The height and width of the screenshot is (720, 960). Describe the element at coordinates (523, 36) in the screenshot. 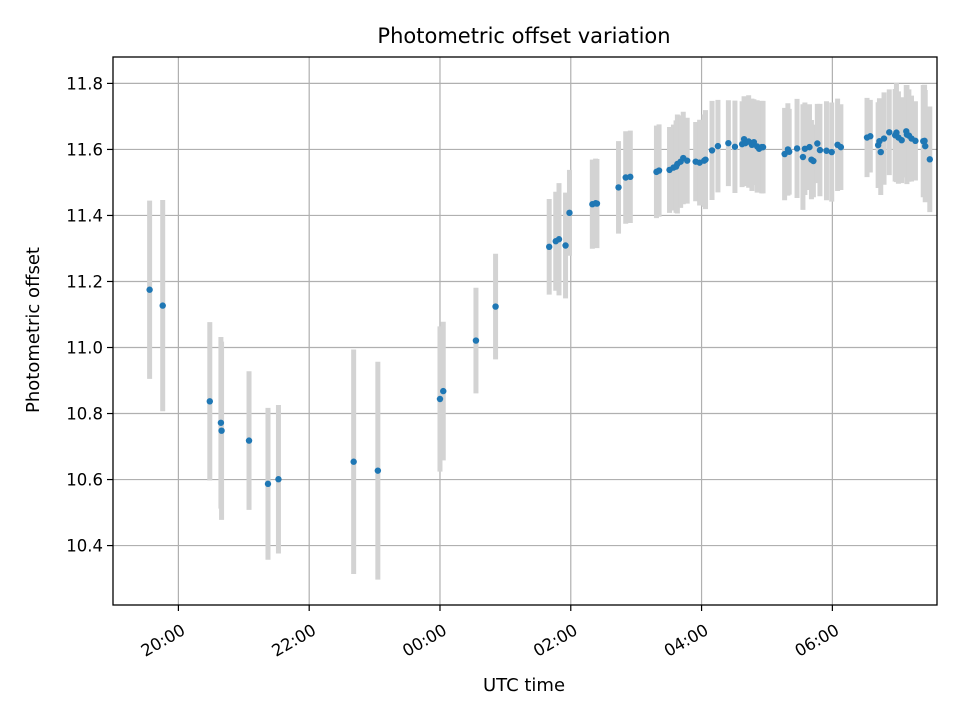

I see `chart-title: Photometric offset variation` at that location.